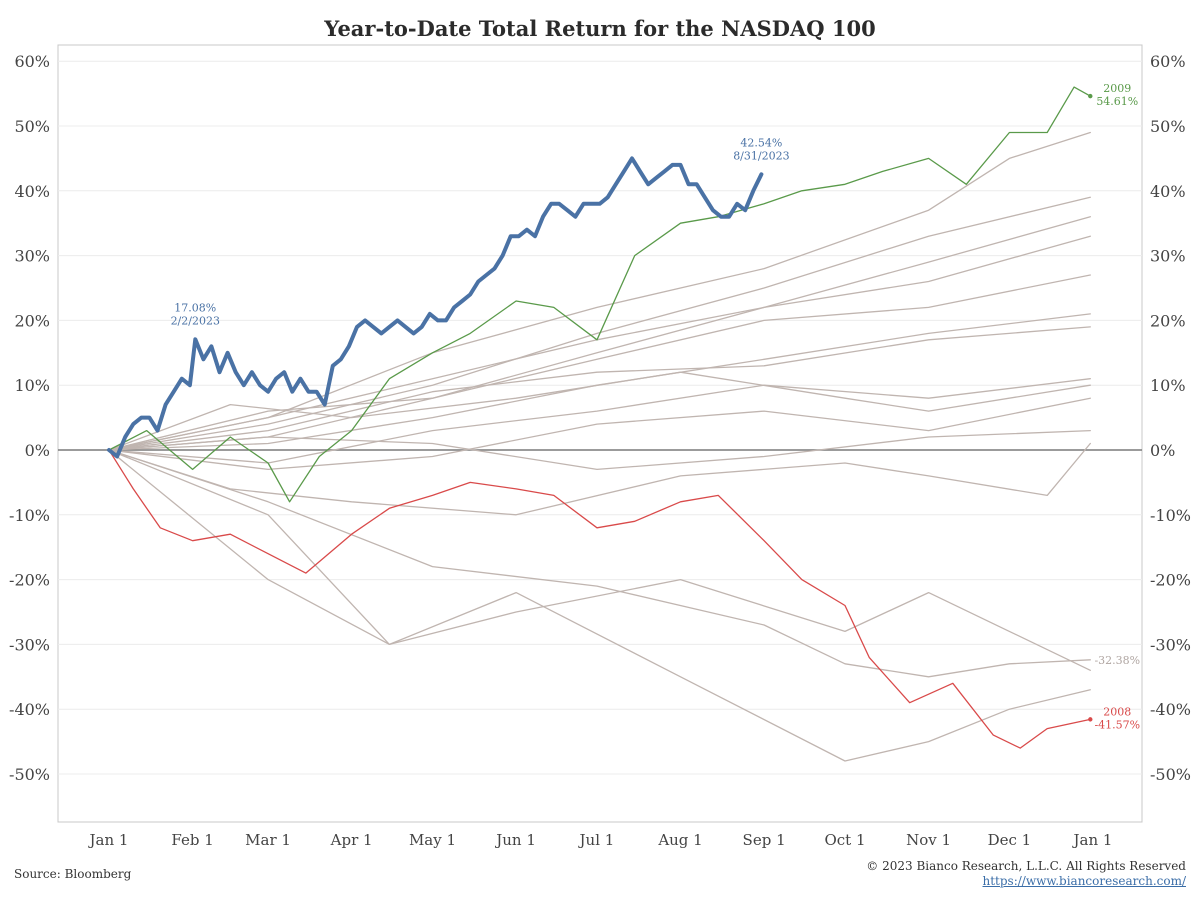 The width and height of the screenshot is (1200, 900). Describe the element at coordinates (1168, 61) in the screenshot. I see `y-tick-label-right: 60%` at that location.